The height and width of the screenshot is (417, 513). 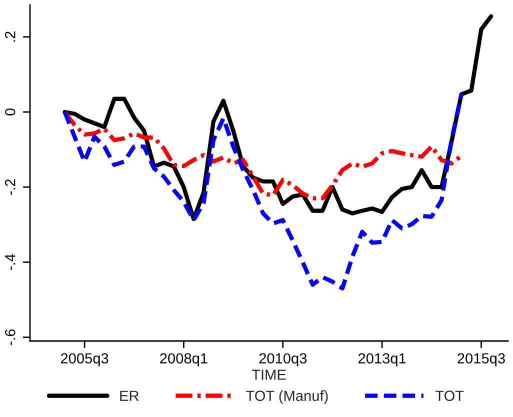 I want to click on y-tick-label: -.4, so click(x=10, y=262).